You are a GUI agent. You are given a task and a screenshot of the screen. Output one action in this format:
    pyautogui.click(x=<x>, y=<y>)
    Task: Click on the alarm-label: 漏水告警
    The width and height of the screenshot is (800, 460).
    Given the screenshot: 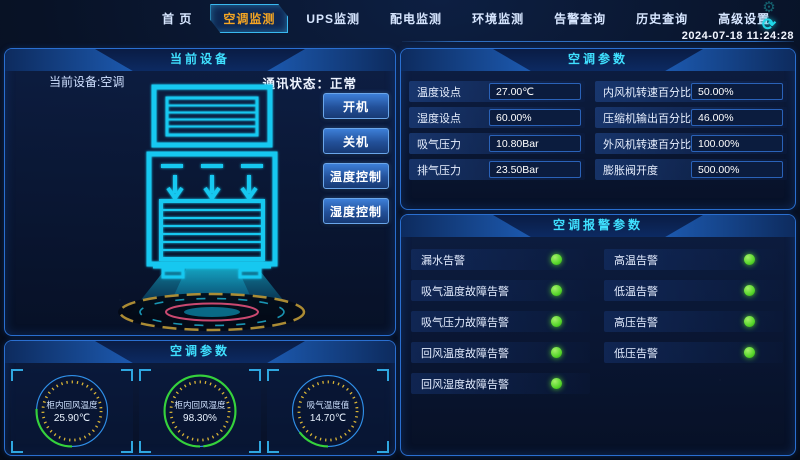 What is the action you would take?
    pyautogui.click(x=443, y=260)
    